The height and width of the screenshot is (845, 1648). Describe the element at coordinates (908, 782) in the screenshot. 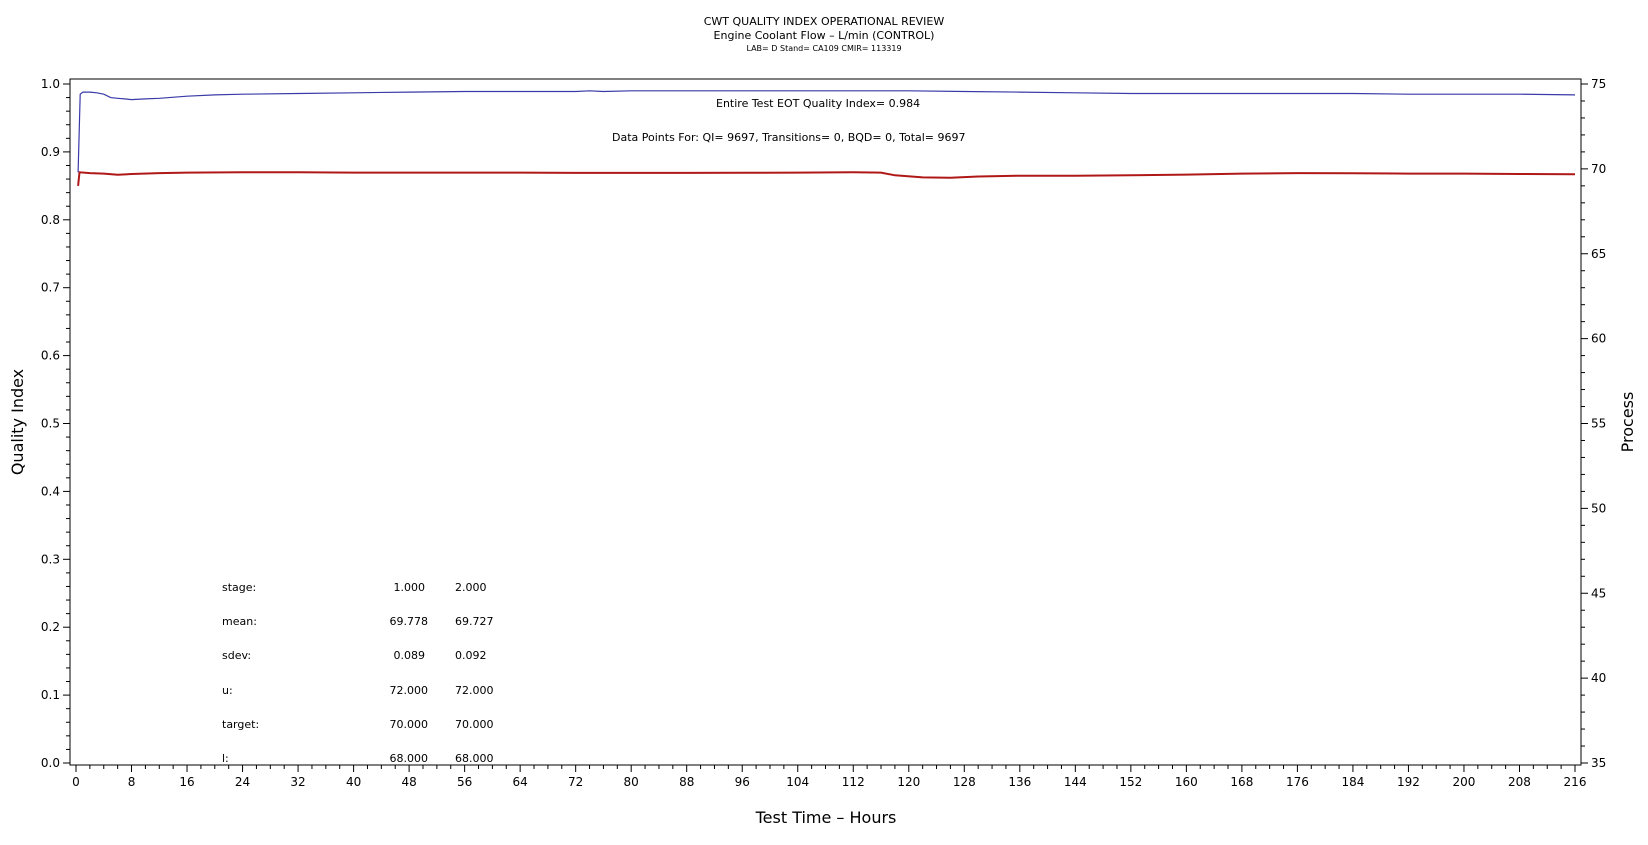

I see `x-tick-label: 120` at that location.